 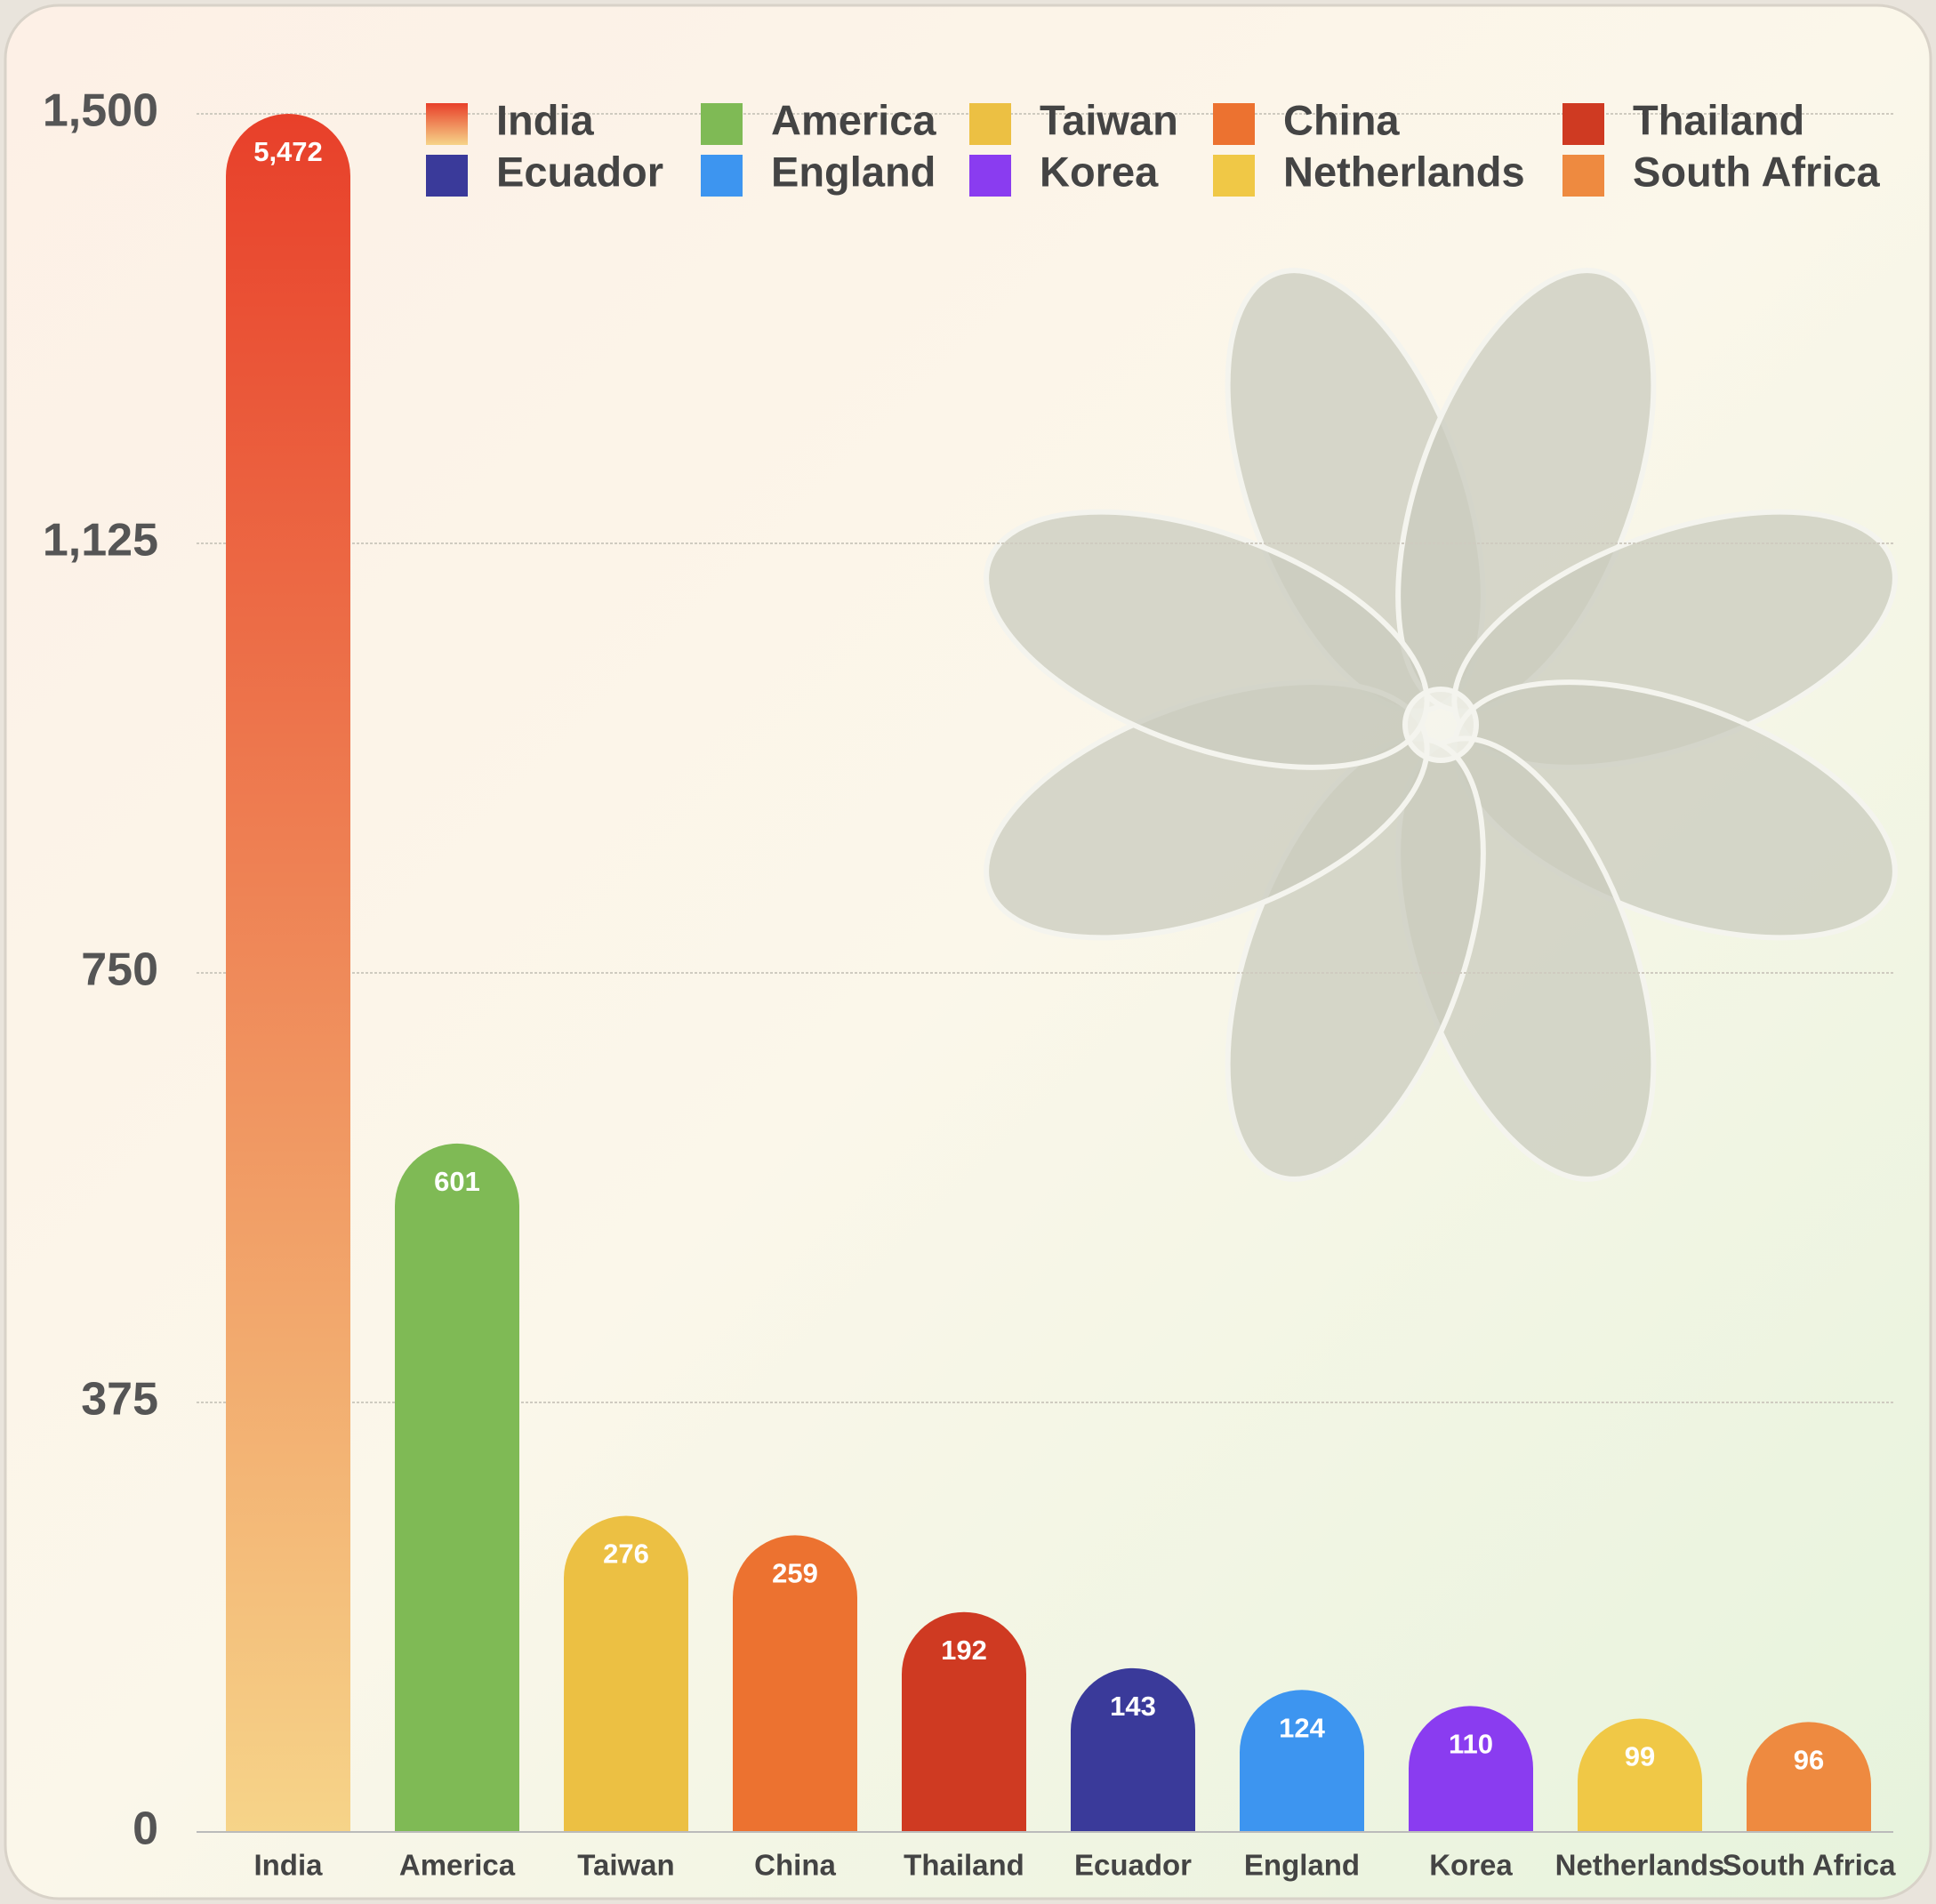 I want to click on value-label: 5,472, so click(x=288, y=151).